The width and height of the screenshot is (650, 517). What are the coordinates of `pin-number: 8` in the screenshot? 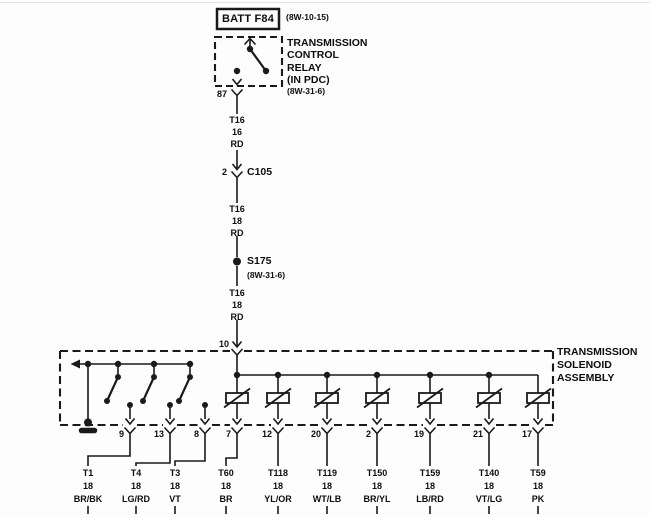 It's located at (196, 434).